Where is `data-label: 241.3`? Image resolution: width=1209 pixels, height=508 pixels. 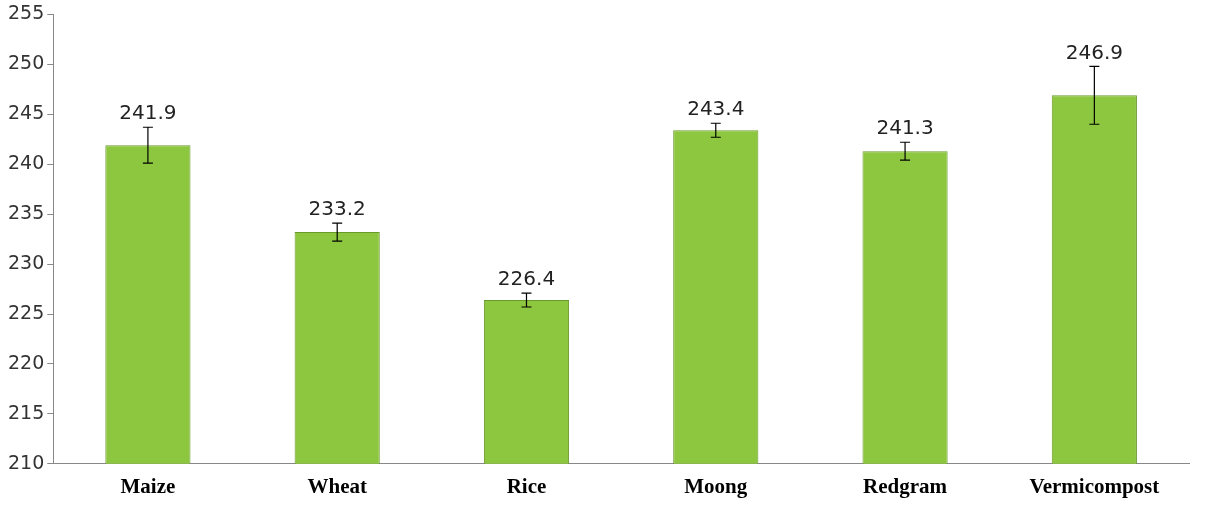 data-label: 241.3 is located at coordinates (905, 127).